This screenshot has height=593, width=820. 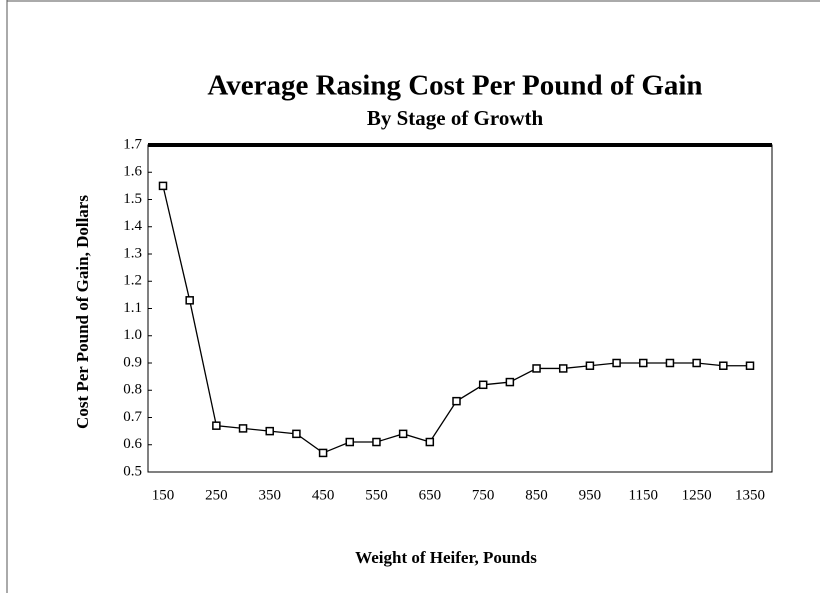 What do you see at coordinates (132, 172) in the screenshot?
I see `y-tick-label: 1.6` at bounding box center [132, 172].